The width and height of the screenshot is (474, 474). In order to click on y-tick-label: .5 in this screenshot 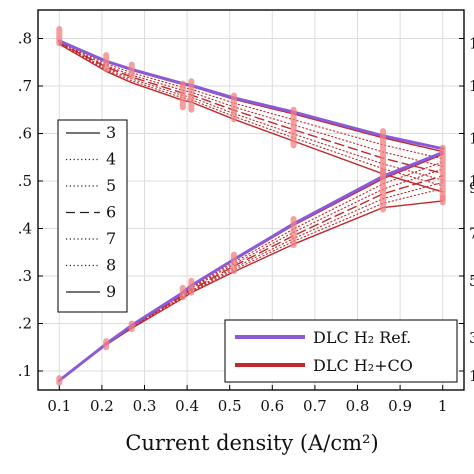, I will do `click(25, 181)`.